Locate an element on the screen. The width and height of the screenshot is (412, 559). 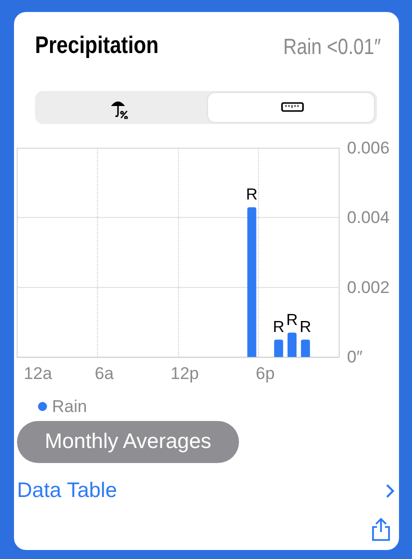
y-tick-label: 0″ is located at coordinates (354, 357).